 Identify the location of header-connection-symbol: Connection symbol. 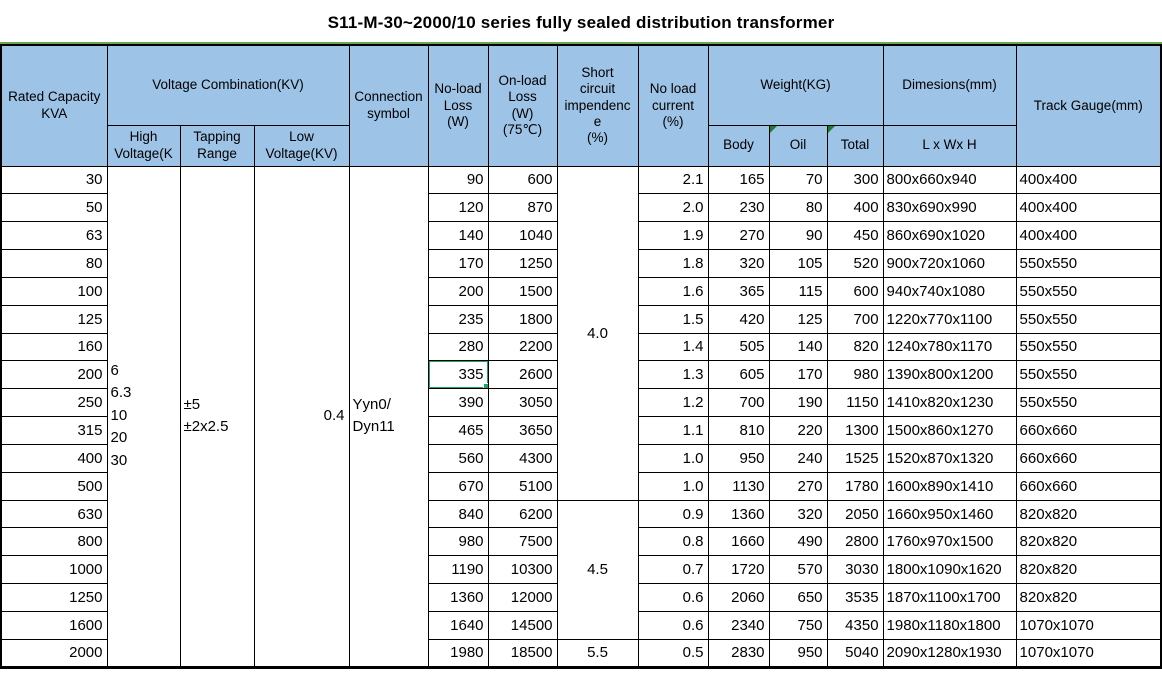
(388, 105).